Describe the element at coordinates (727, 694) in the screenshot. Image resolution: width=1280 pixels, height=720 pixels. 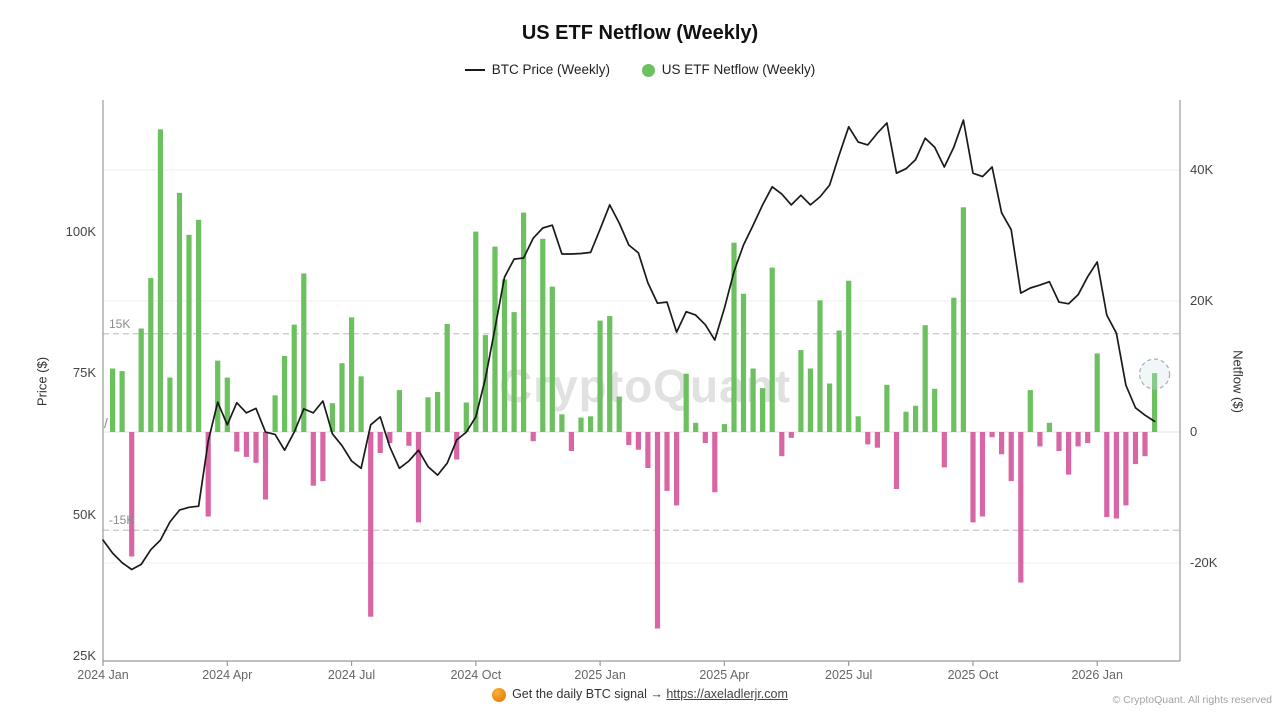
I see `signal-link: https://axeladlerjr.com` at that location.